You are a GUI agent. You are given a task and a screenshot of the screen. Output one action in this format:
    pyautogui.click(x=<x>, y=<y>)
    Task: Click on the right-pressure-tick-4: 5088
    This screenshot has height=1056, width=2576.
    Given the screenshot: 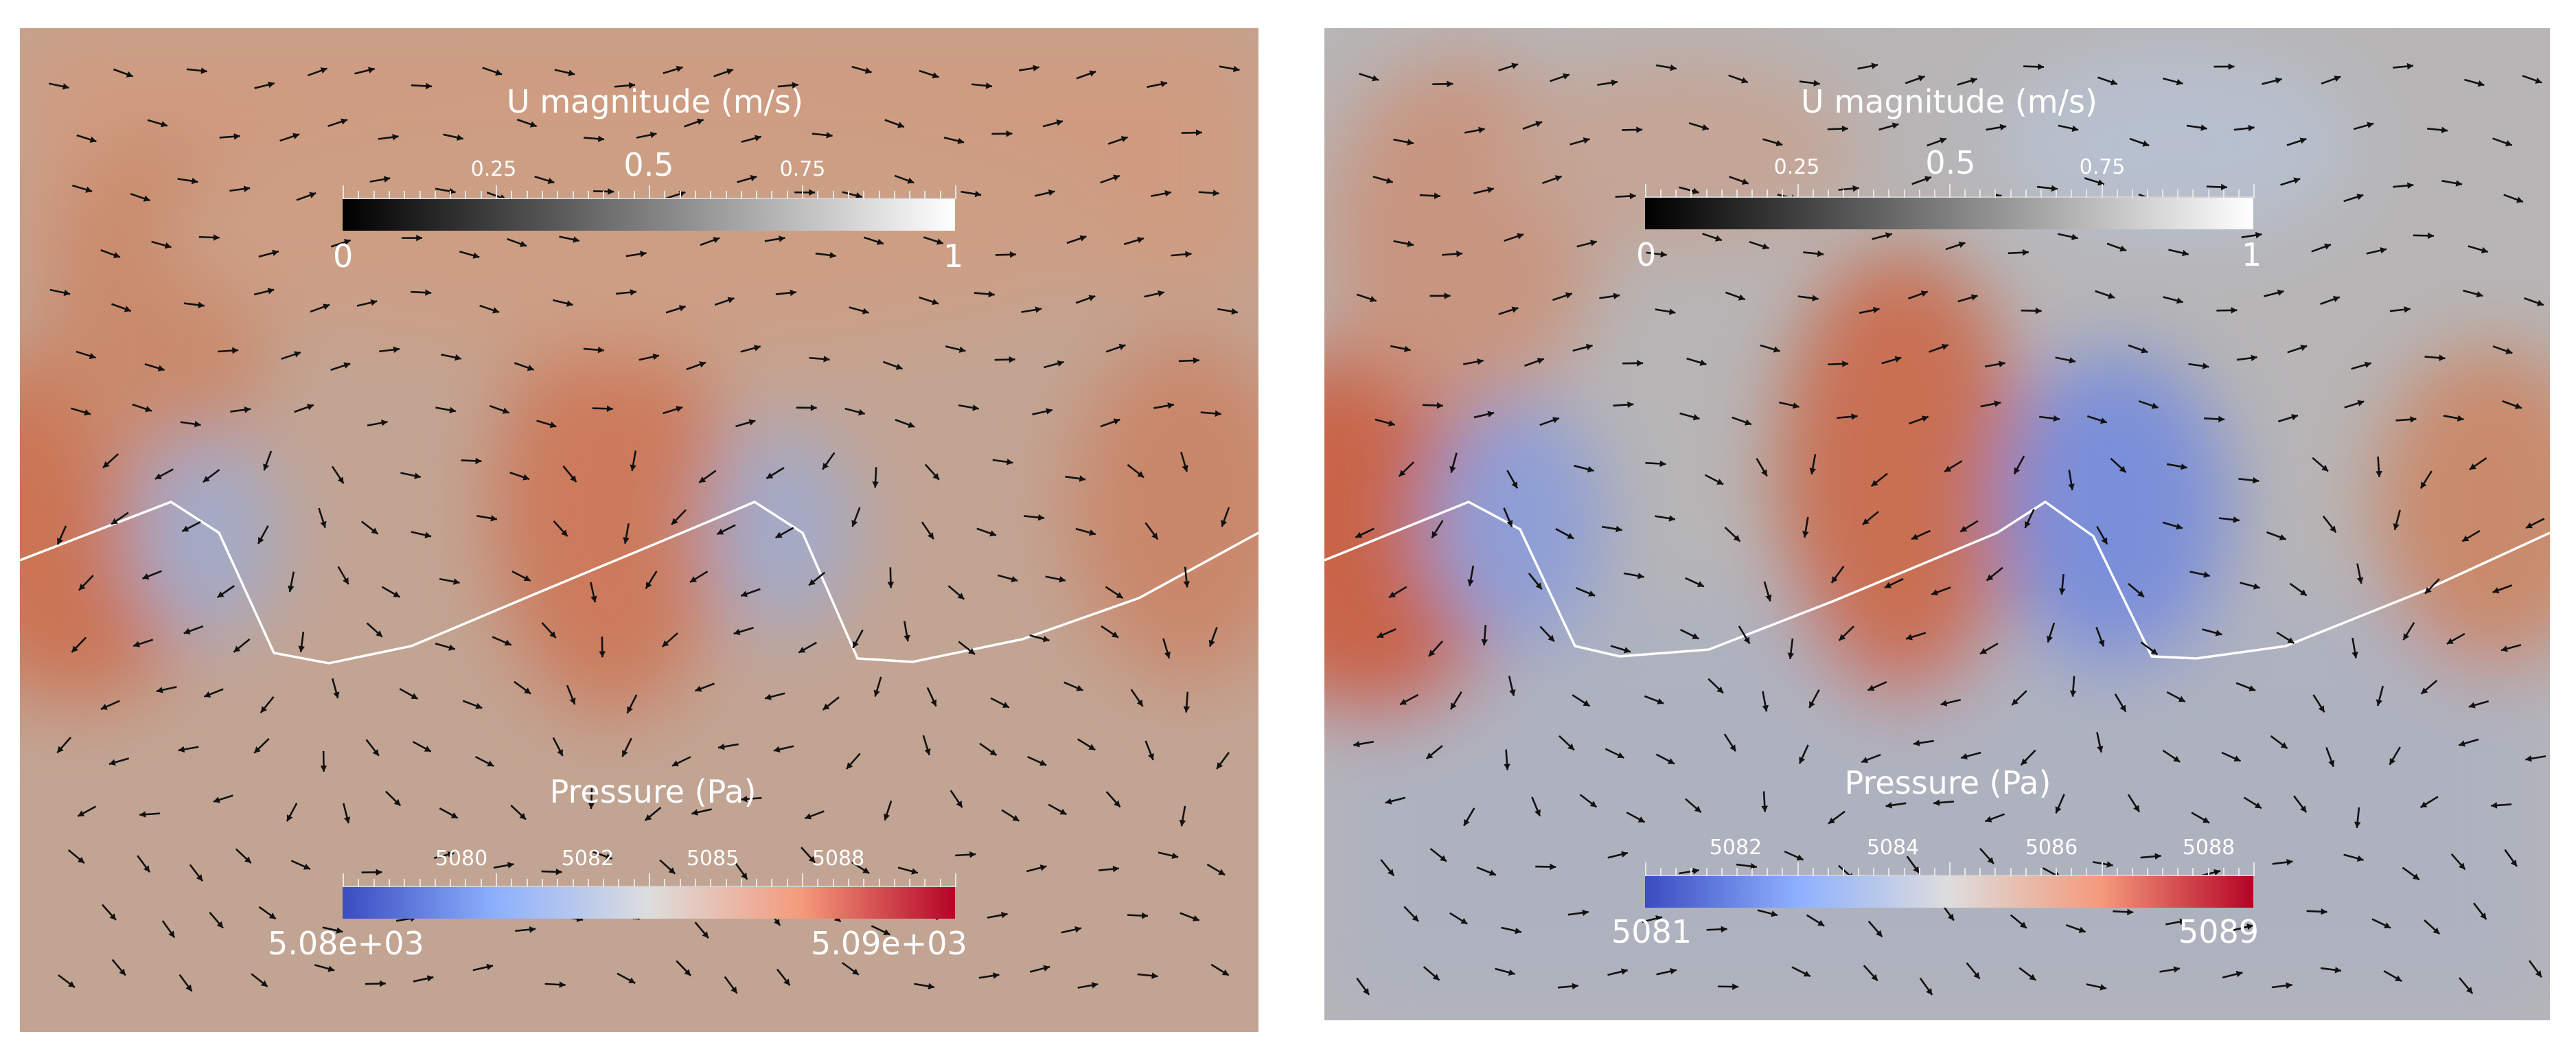 What is the action you would take?
    pyautogui.click(x=2208, y=848)
    